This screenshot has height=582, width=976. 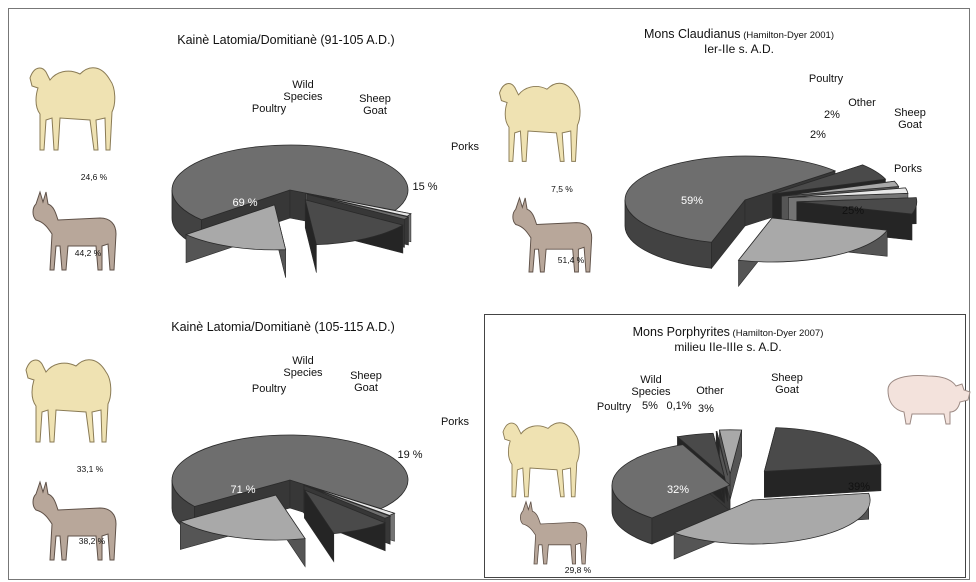 What do you see at coordinates (739, 49) in the screenshot?
I see `chart-subtitle: Ier-IIe s. A.D.` at bounding box center [739, 49].